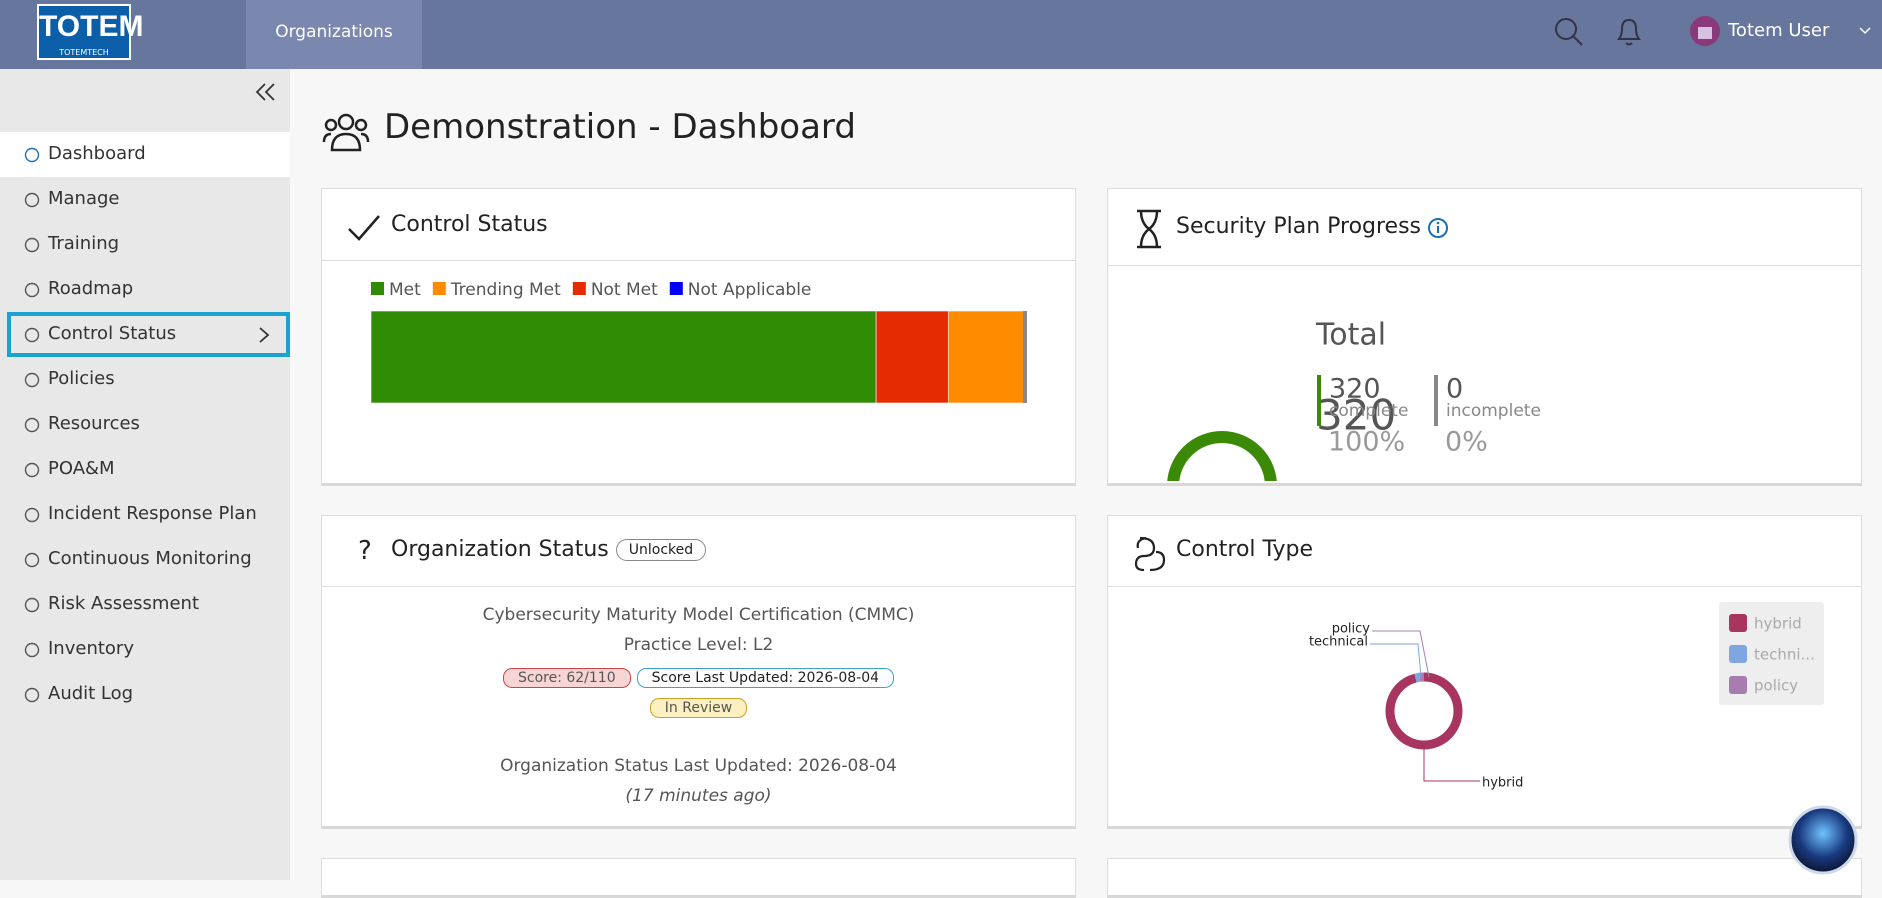 Image resolution: width=1882 pixels, height=898 pixels. I want to click on nav-item: Roadmap, so click(145, 289).